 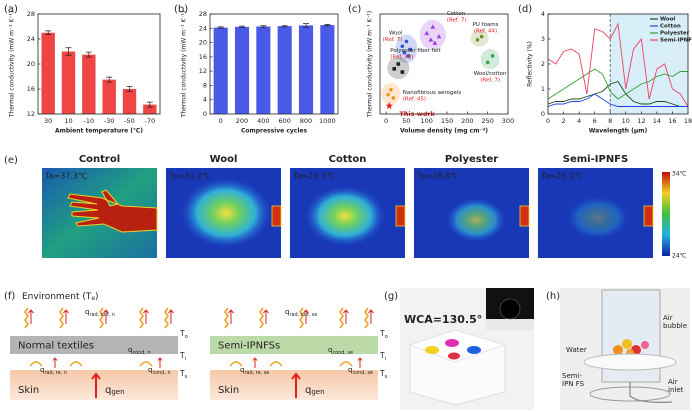 I want to click on x-axis-label: Wavelength (μm), so click(x=618, y=131).